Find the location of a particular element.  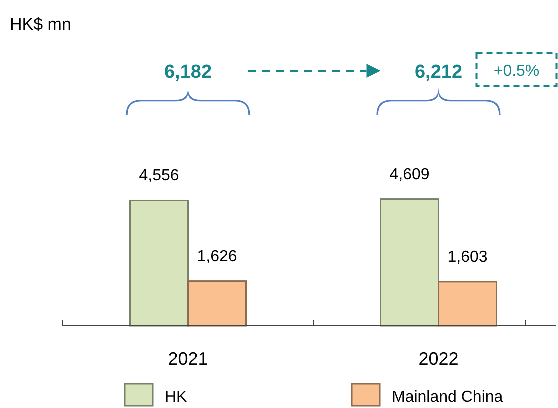

data-label: 1,603 is located at coordinates (468, 257).